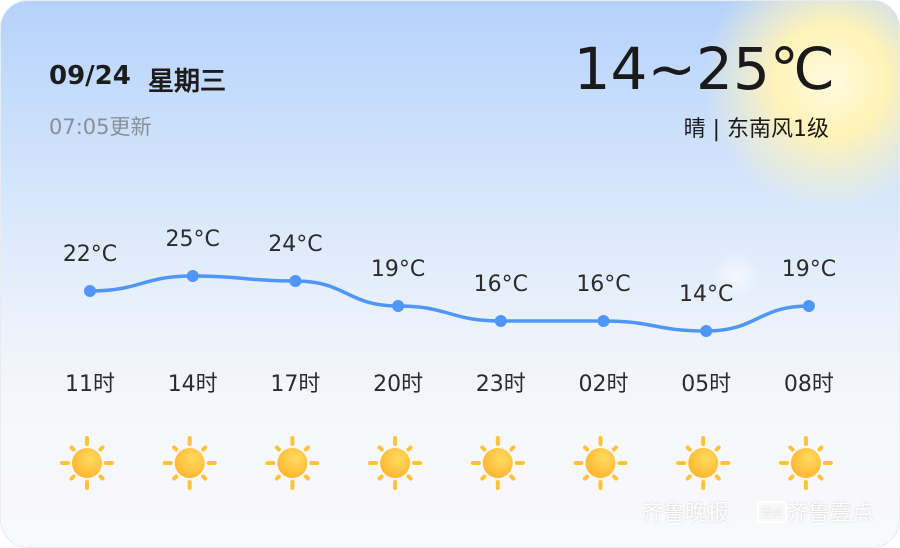 This screenshot has height=548, width=900. Describe the element at coordinates (90, 76) in the screenshot. I see `date: 09/24` at that location.